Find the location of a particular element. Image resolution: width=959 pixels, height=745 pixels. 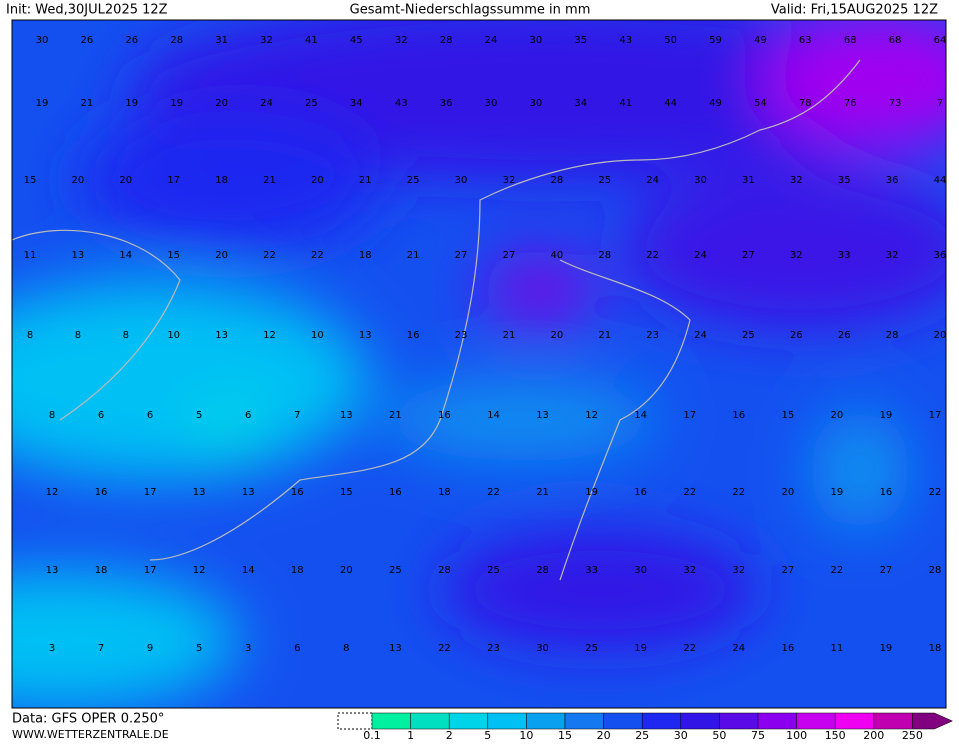

grid-value: 31 is located at coordinates (748, 180).